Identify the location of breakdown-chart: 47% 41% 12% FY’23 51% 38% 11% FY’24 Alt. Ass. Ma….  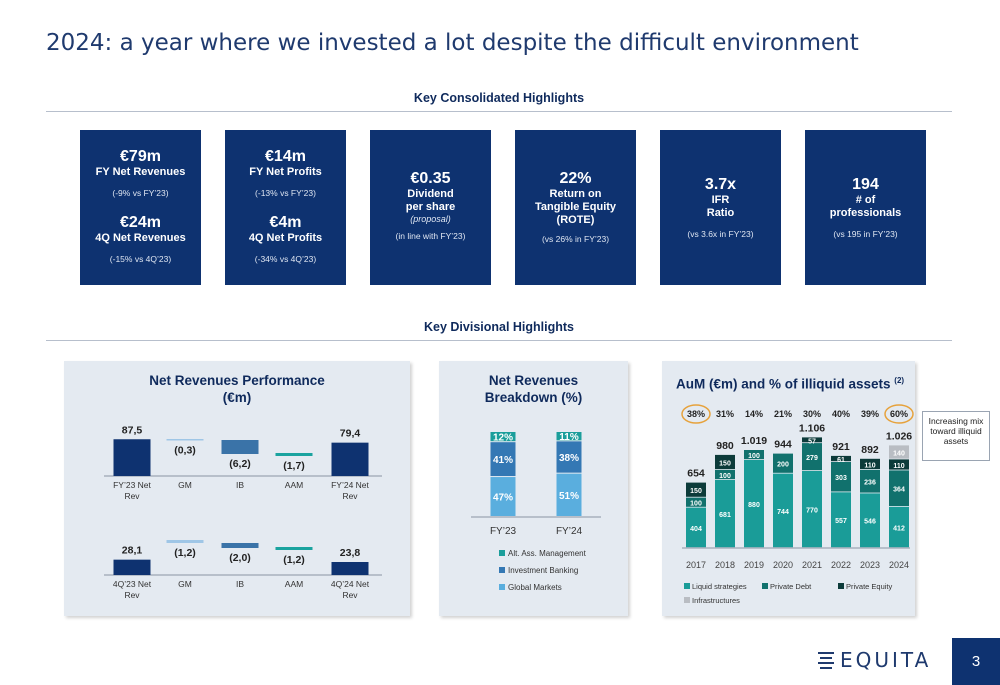
(536, 512).